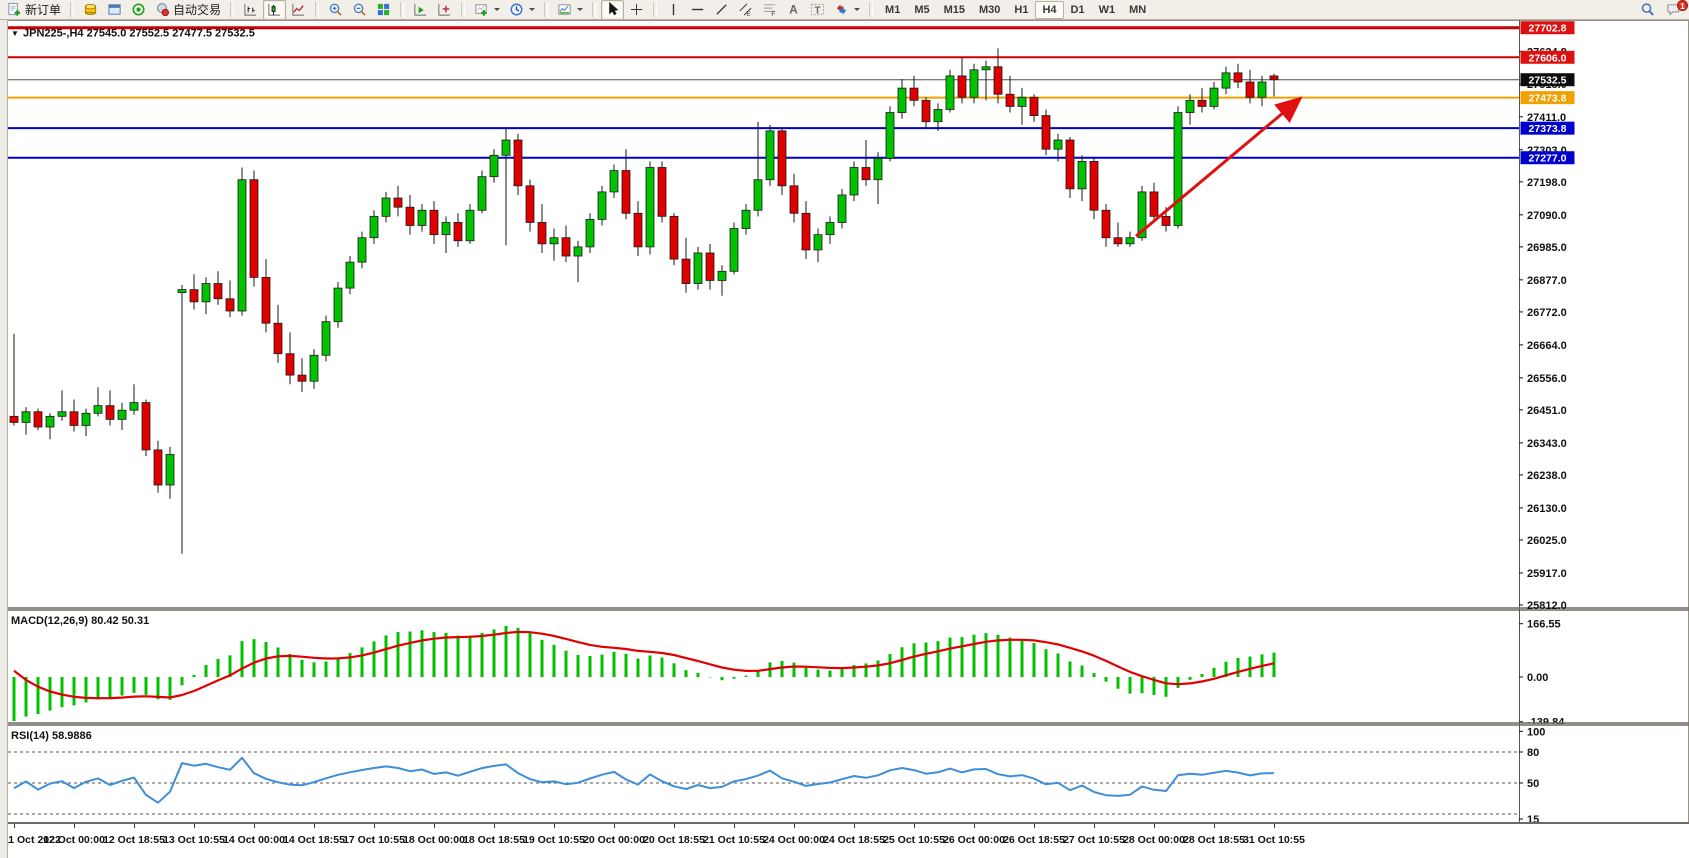 The width and height of the screenshot is (1689, 858). I want to click on new-order-icon, so click(14, 9).